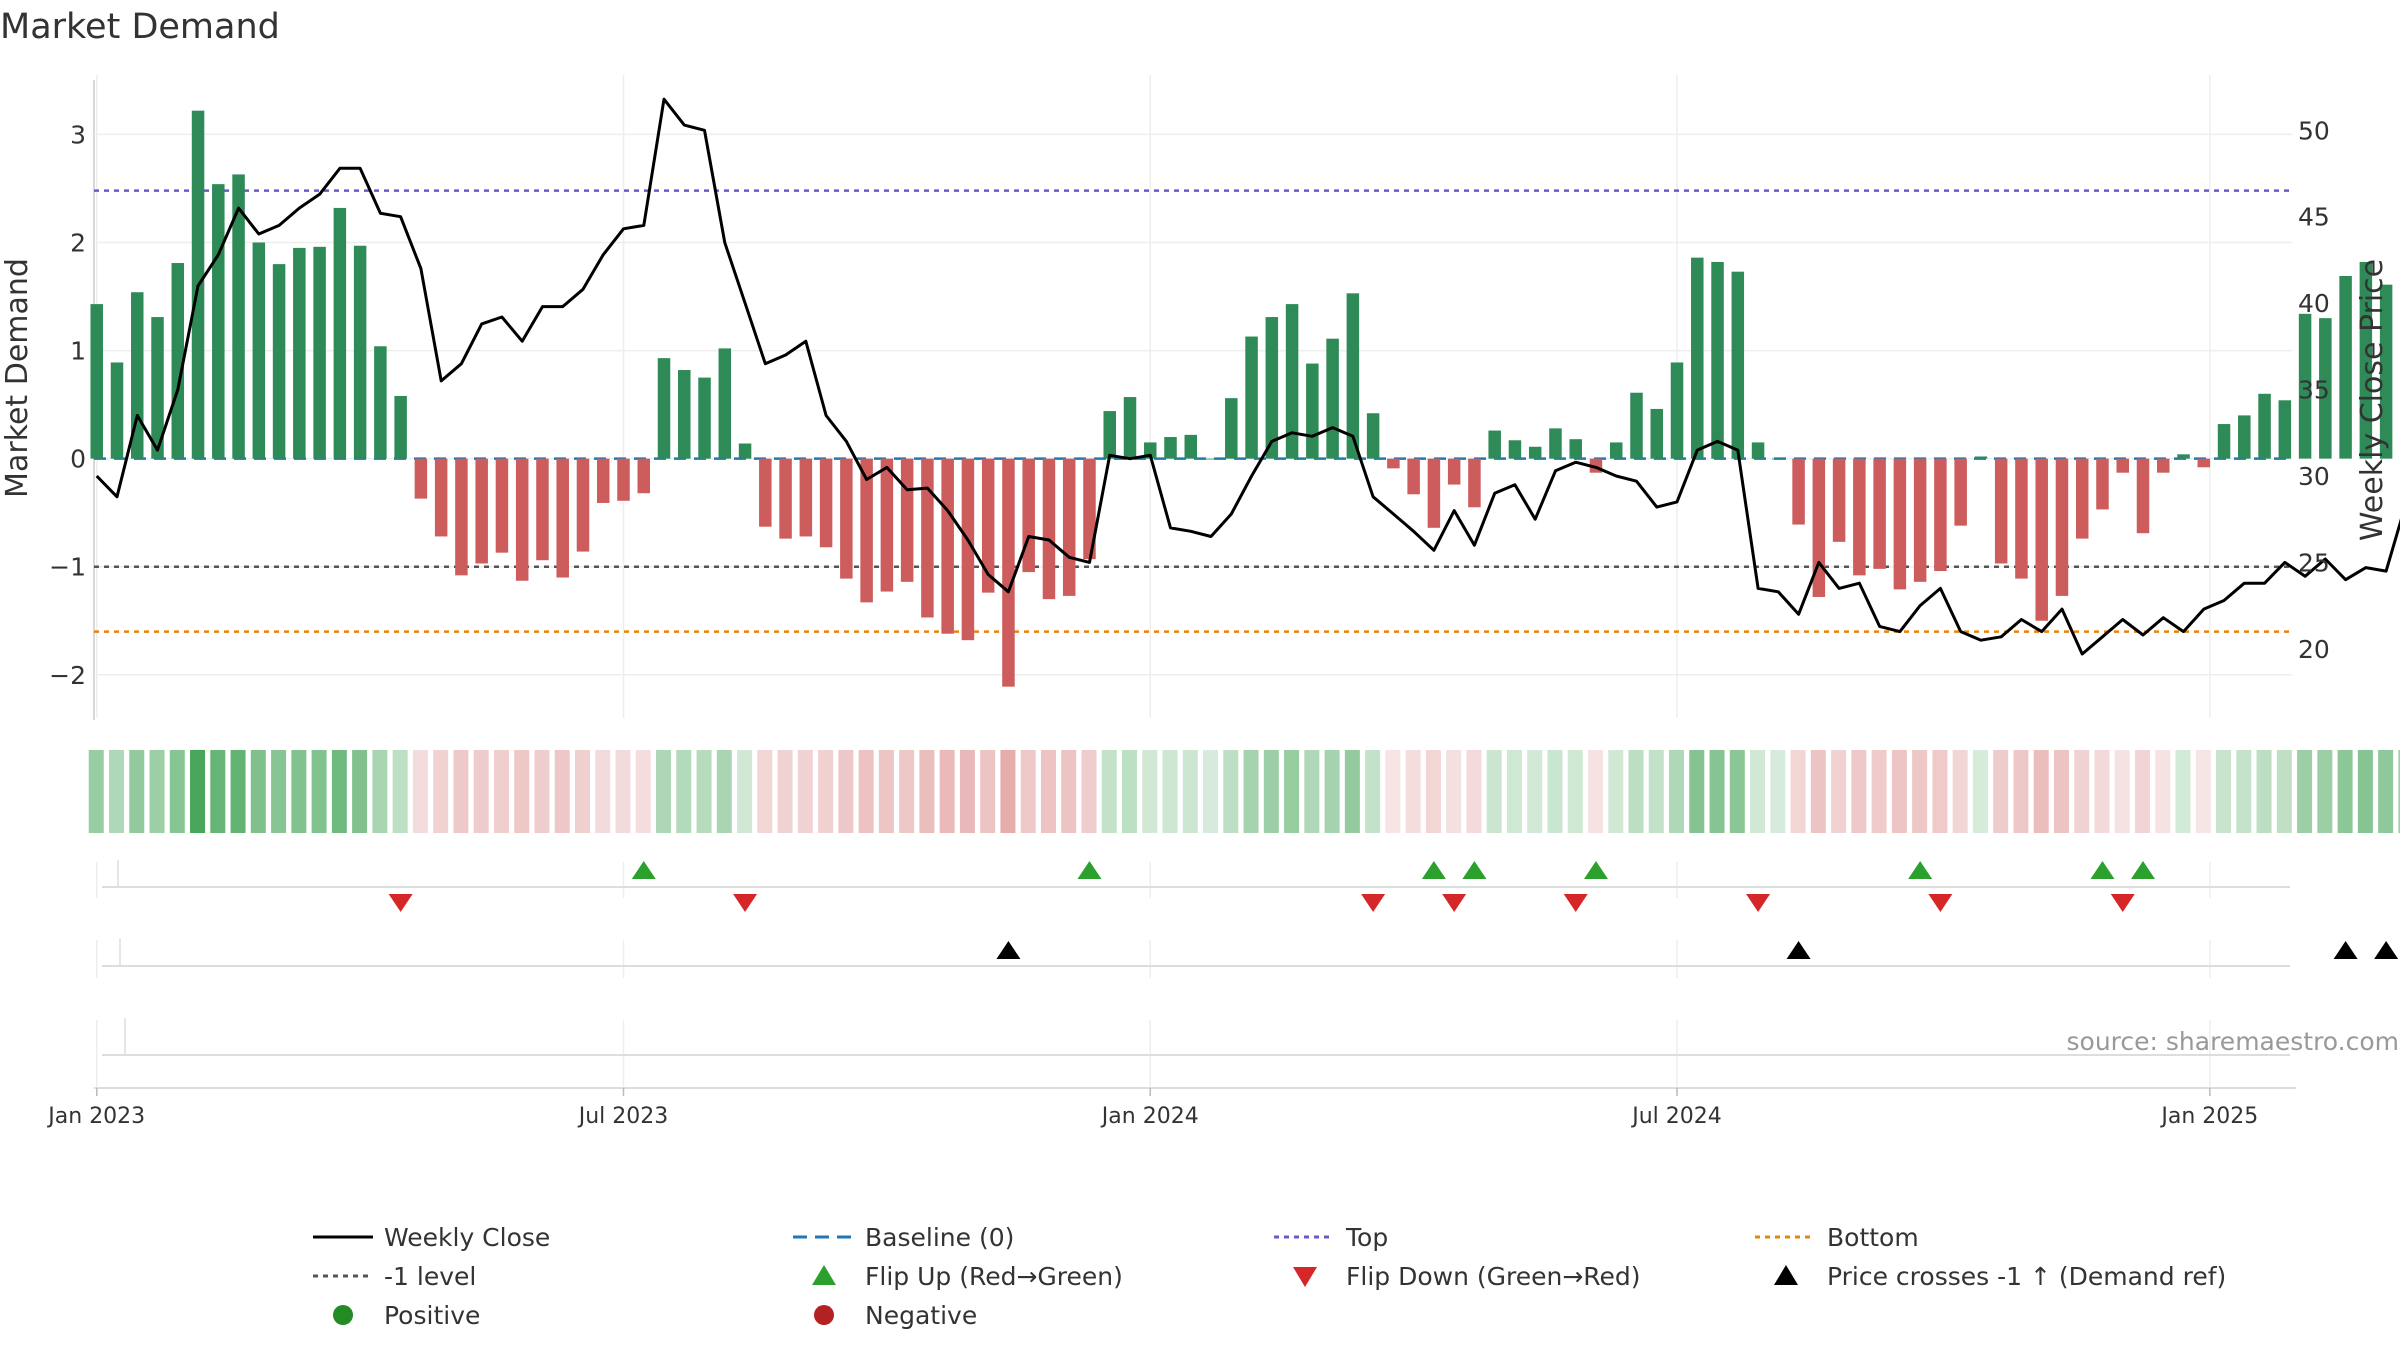 The width and height of the screenshot is (2400, 1350). I want to click on y-tick-label: −1, so click(67, 567).